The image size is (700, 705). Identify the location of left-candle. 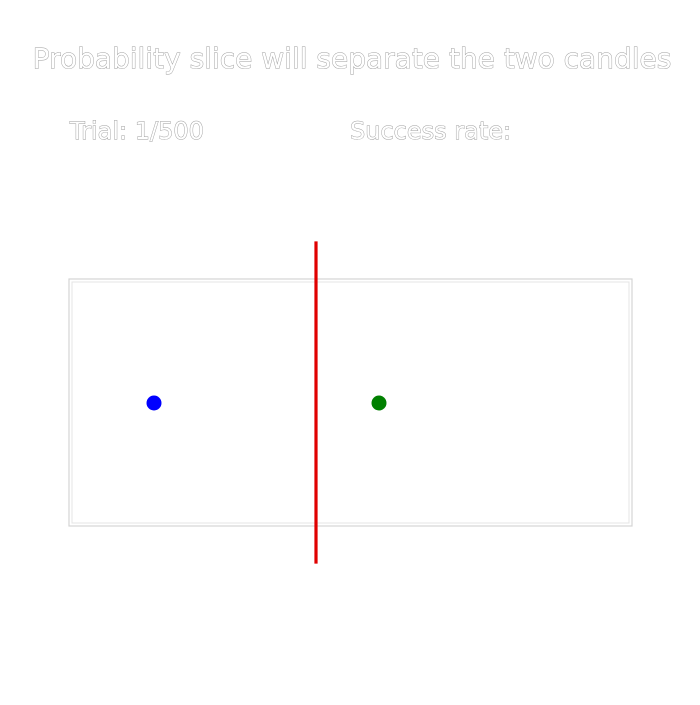
(154, 403).